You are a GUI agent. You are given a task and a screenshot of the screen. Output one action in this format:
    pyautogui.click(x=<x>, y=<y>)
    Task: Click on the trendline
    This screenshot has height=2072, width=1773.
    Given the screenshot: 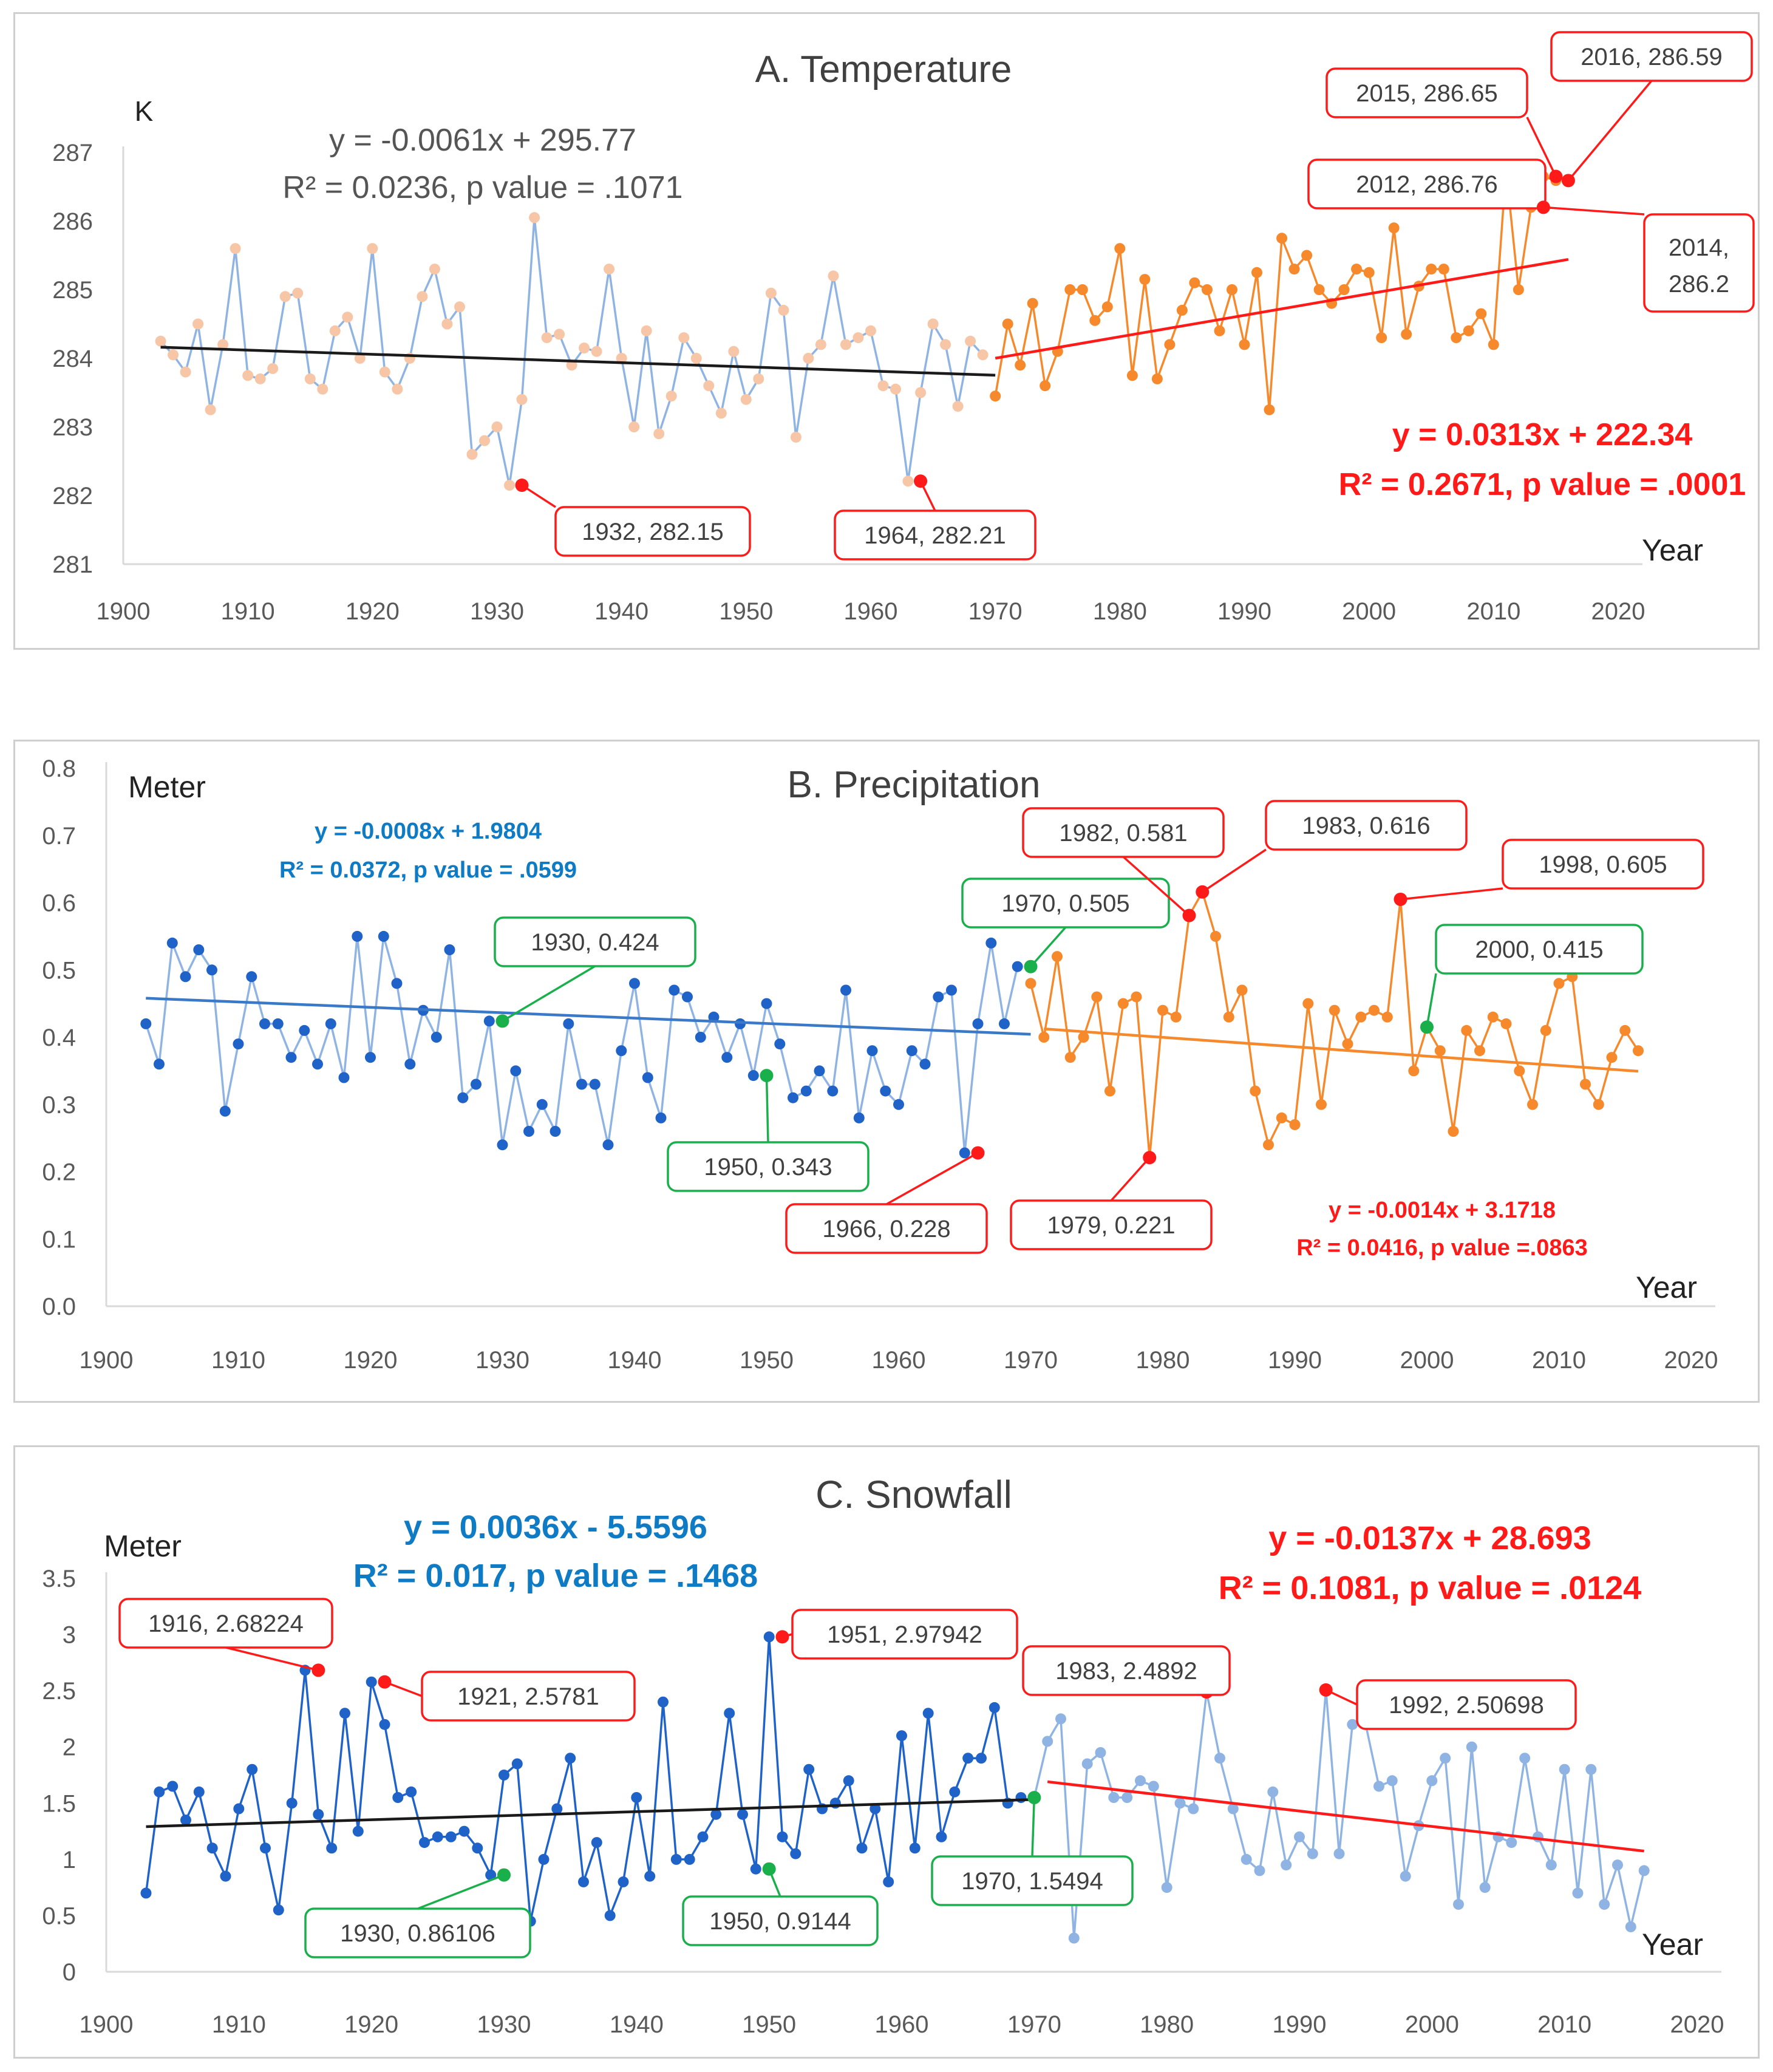 What is the action you would take?
    pyautogui.click(x=1341, y=1050)
    